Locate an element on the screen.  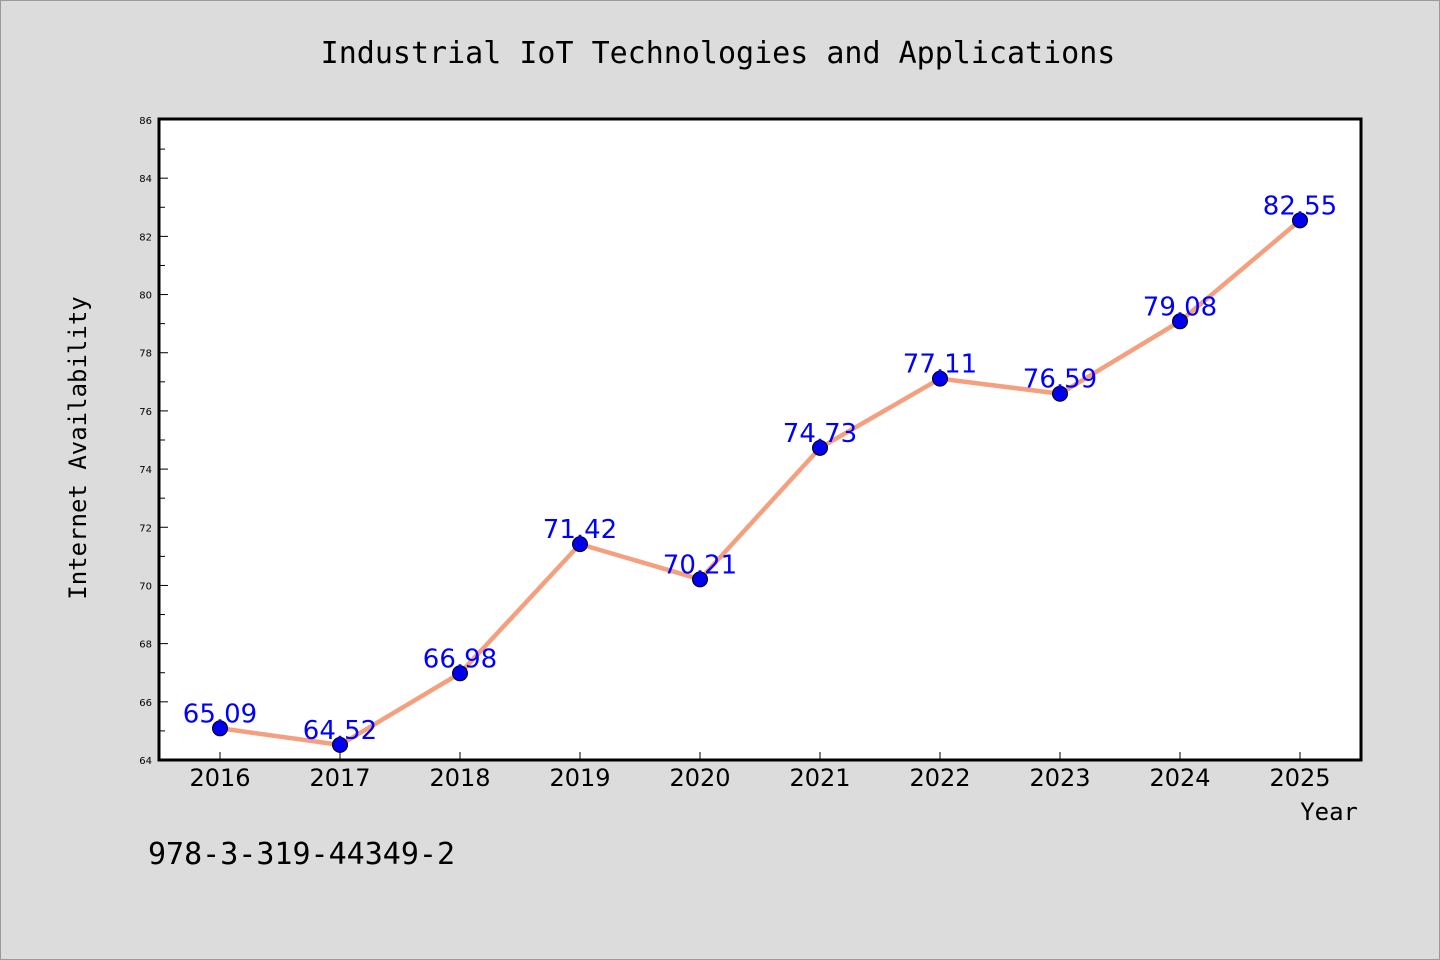
y-tick-label: 68 is located at coordinates (145, 645).